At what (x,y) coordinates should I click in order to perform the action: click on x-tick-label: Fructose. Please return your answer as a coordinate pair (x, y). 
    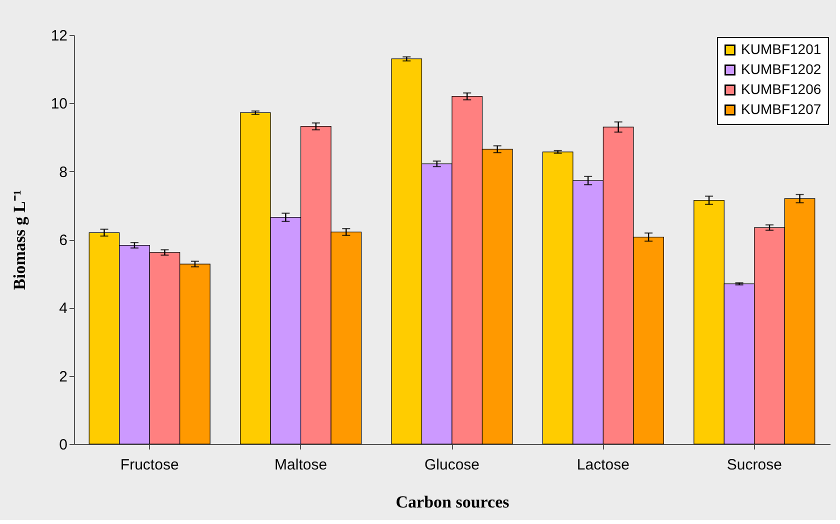
    Looking at the image, I should click on (149, 465).